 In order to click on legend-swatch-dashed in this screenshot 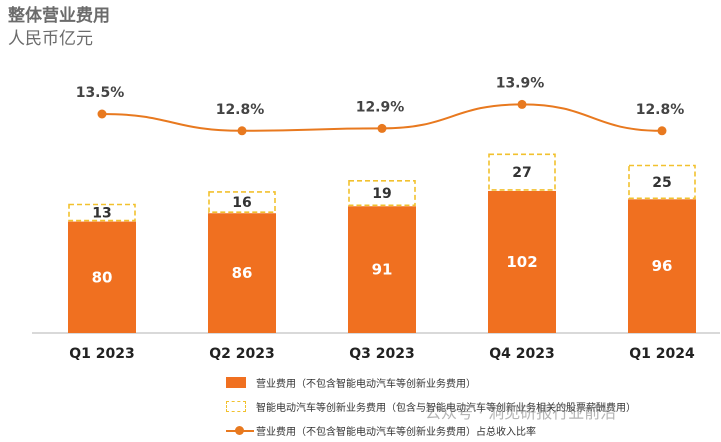, I will do `click(236, 406)`.